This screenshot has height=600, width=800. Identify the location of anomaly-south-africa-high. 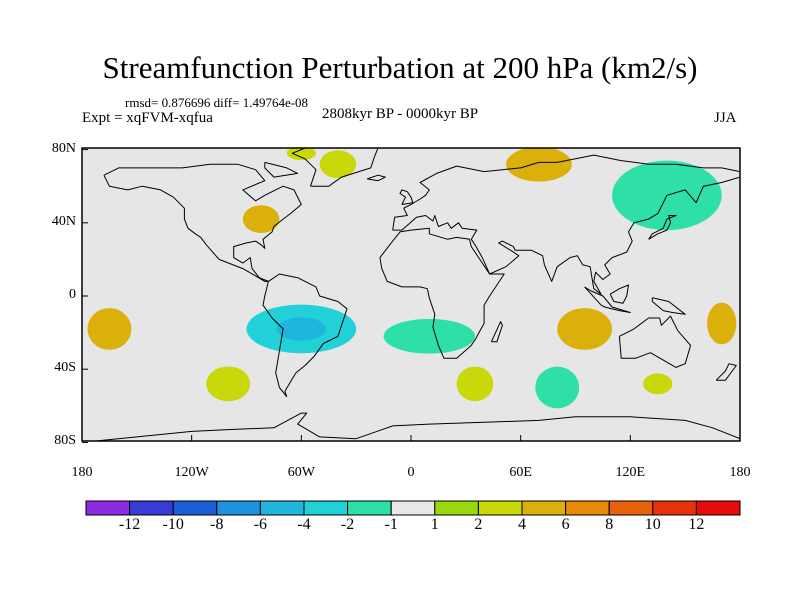
(475, 384).